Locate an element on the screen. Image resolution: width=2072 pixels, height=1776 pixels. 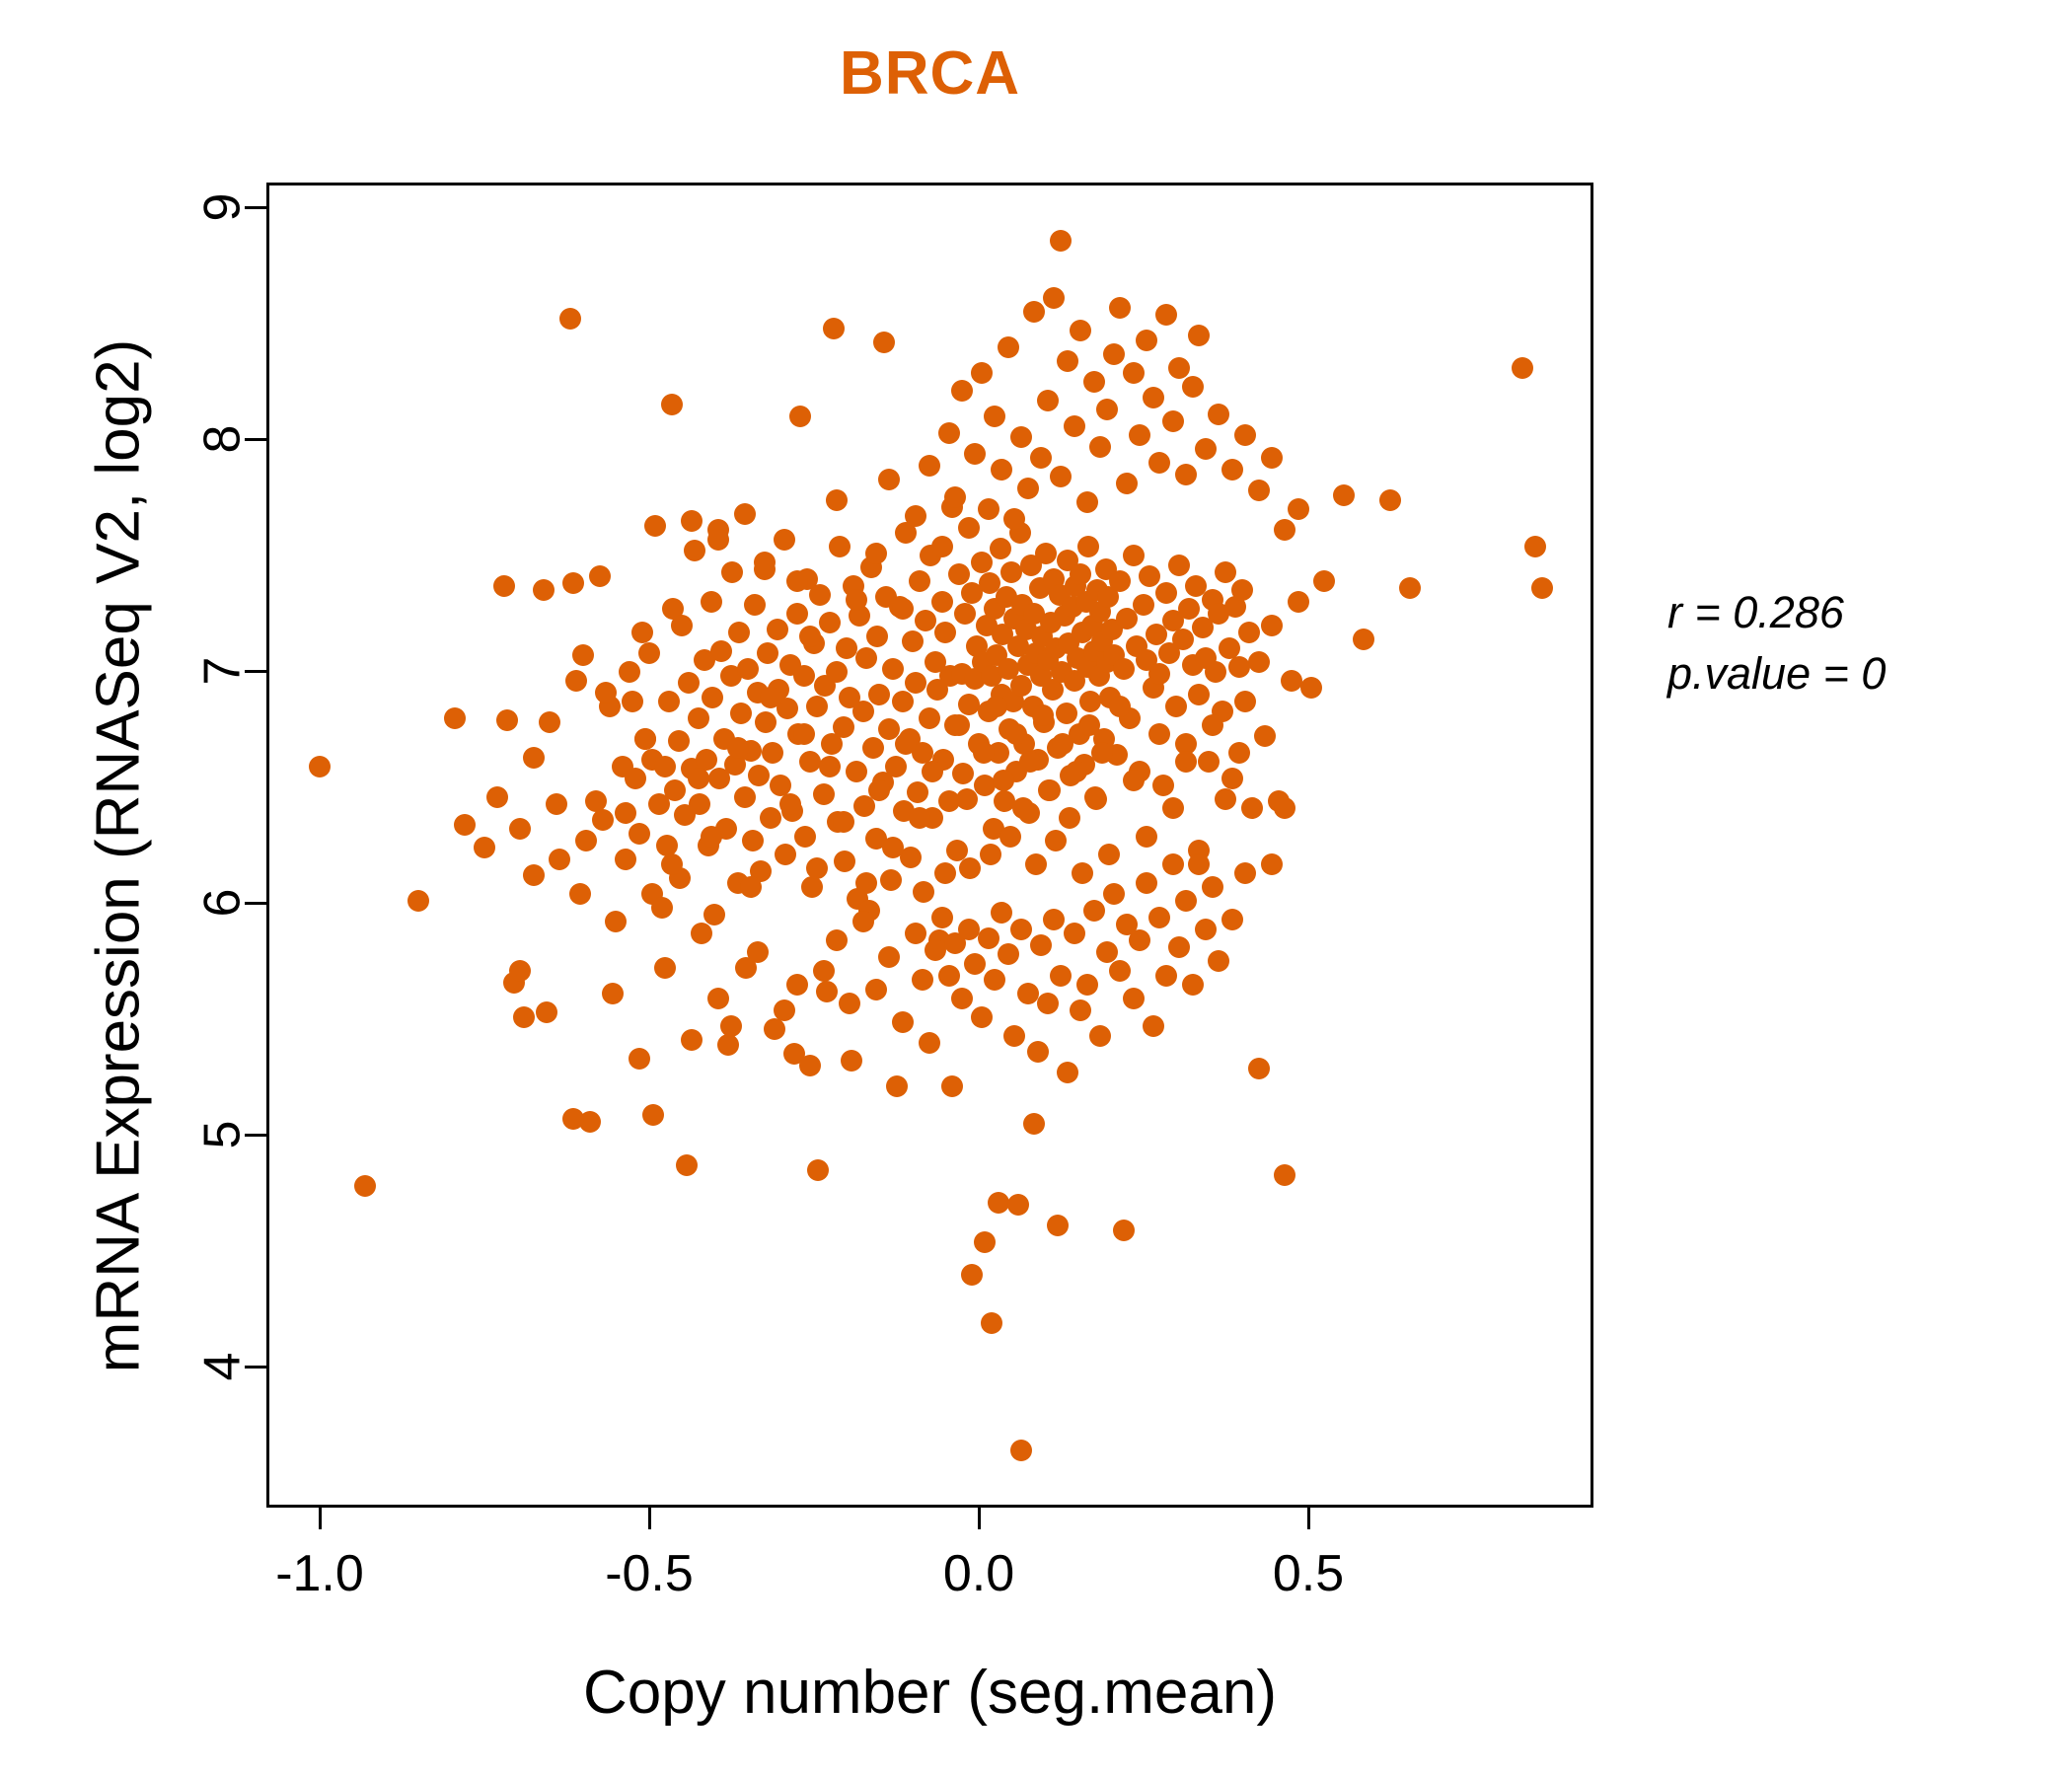
x-axis-label: Copy number (seg.mean) is located at coordinates (930, 1693).